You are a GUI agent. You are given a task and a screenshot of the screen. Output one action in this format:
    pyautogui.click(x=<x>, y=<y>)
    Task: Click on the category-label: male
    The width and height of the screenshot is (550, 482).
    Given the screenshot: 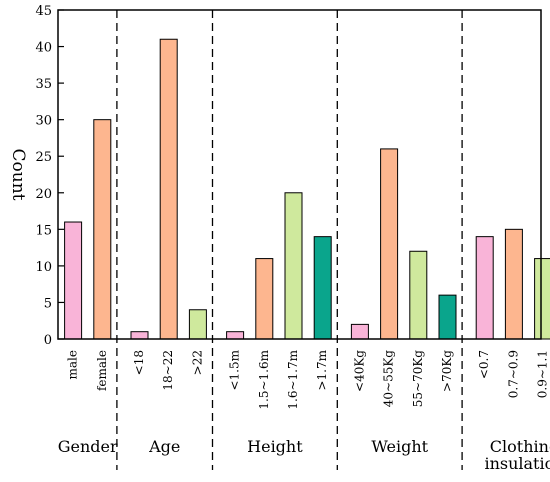 What is the action you would take?
    pyautogui.click(x=73, y=364)
    